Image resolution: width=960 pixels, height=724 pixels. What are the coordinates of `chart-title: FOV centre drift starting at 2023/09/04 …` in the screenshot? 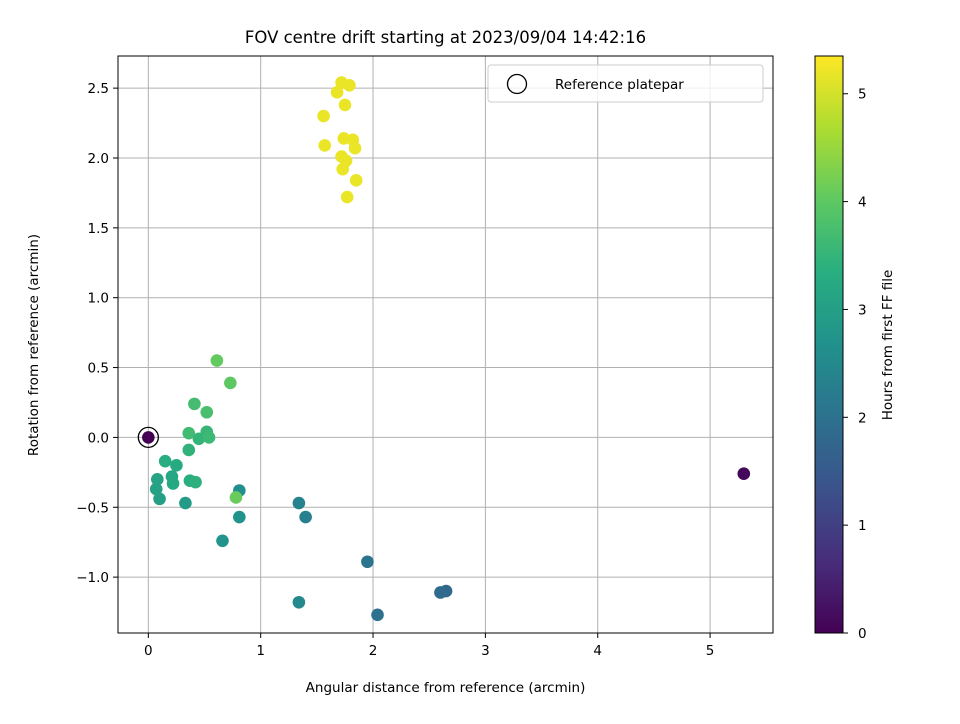 It's located at (445, 37).